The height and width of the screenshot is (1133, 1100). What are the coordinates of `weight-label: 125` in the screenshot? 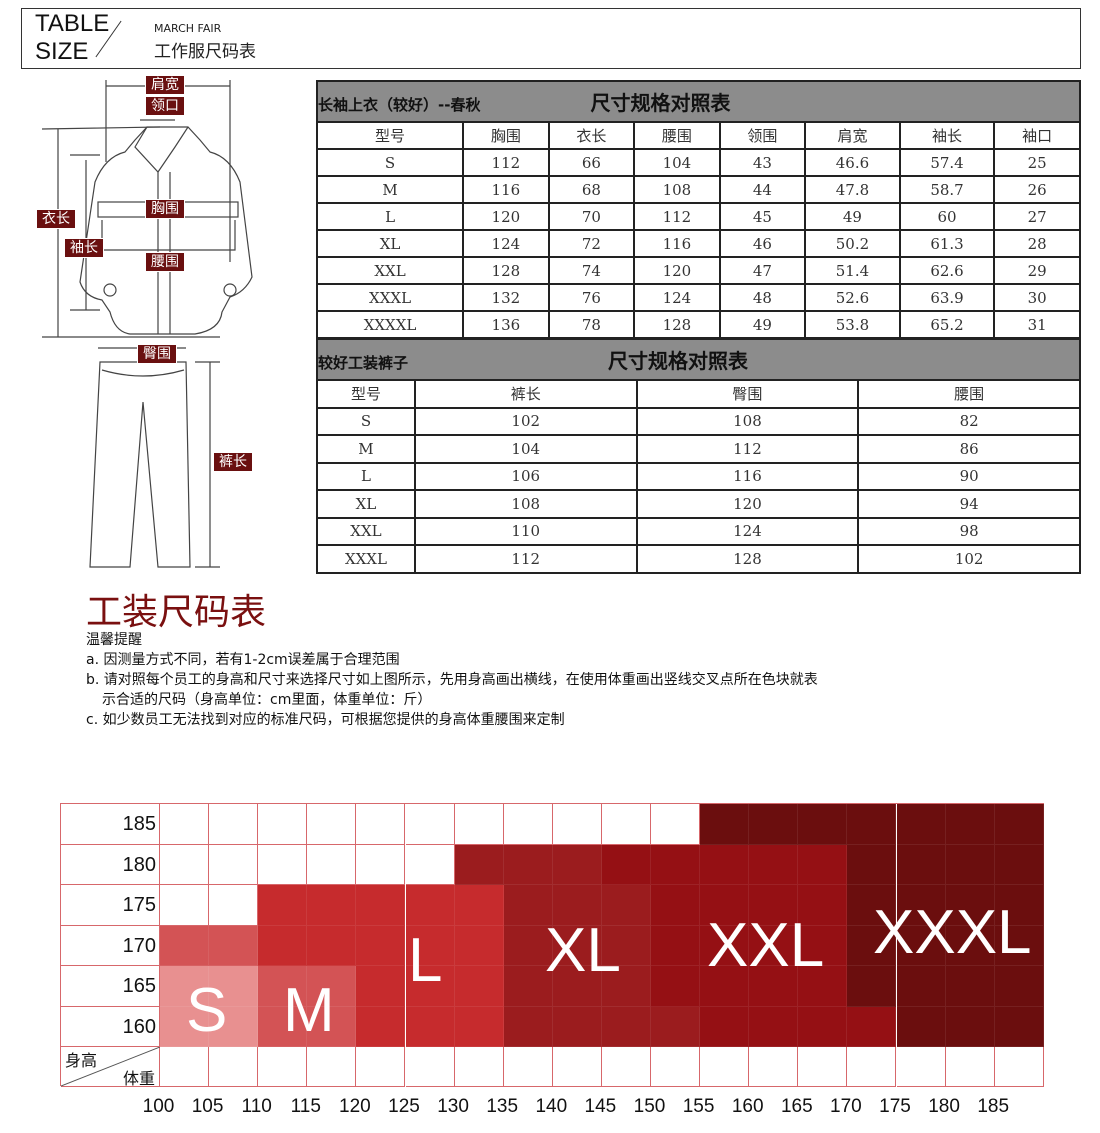 It's located at (404, 1106).